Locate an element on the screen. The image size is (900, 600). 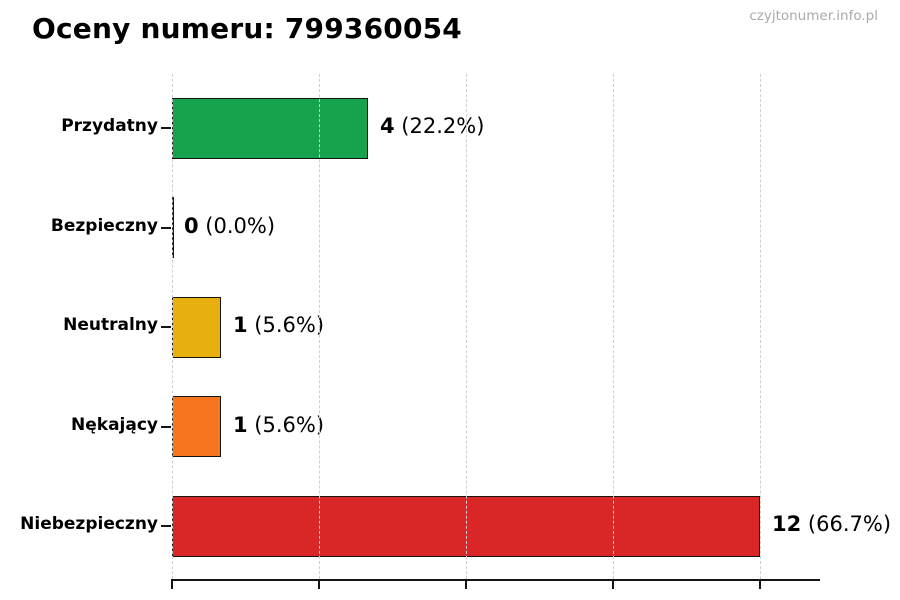
chart-title: Oceny numeru: 799360054 is located at coordinates (247, 28).